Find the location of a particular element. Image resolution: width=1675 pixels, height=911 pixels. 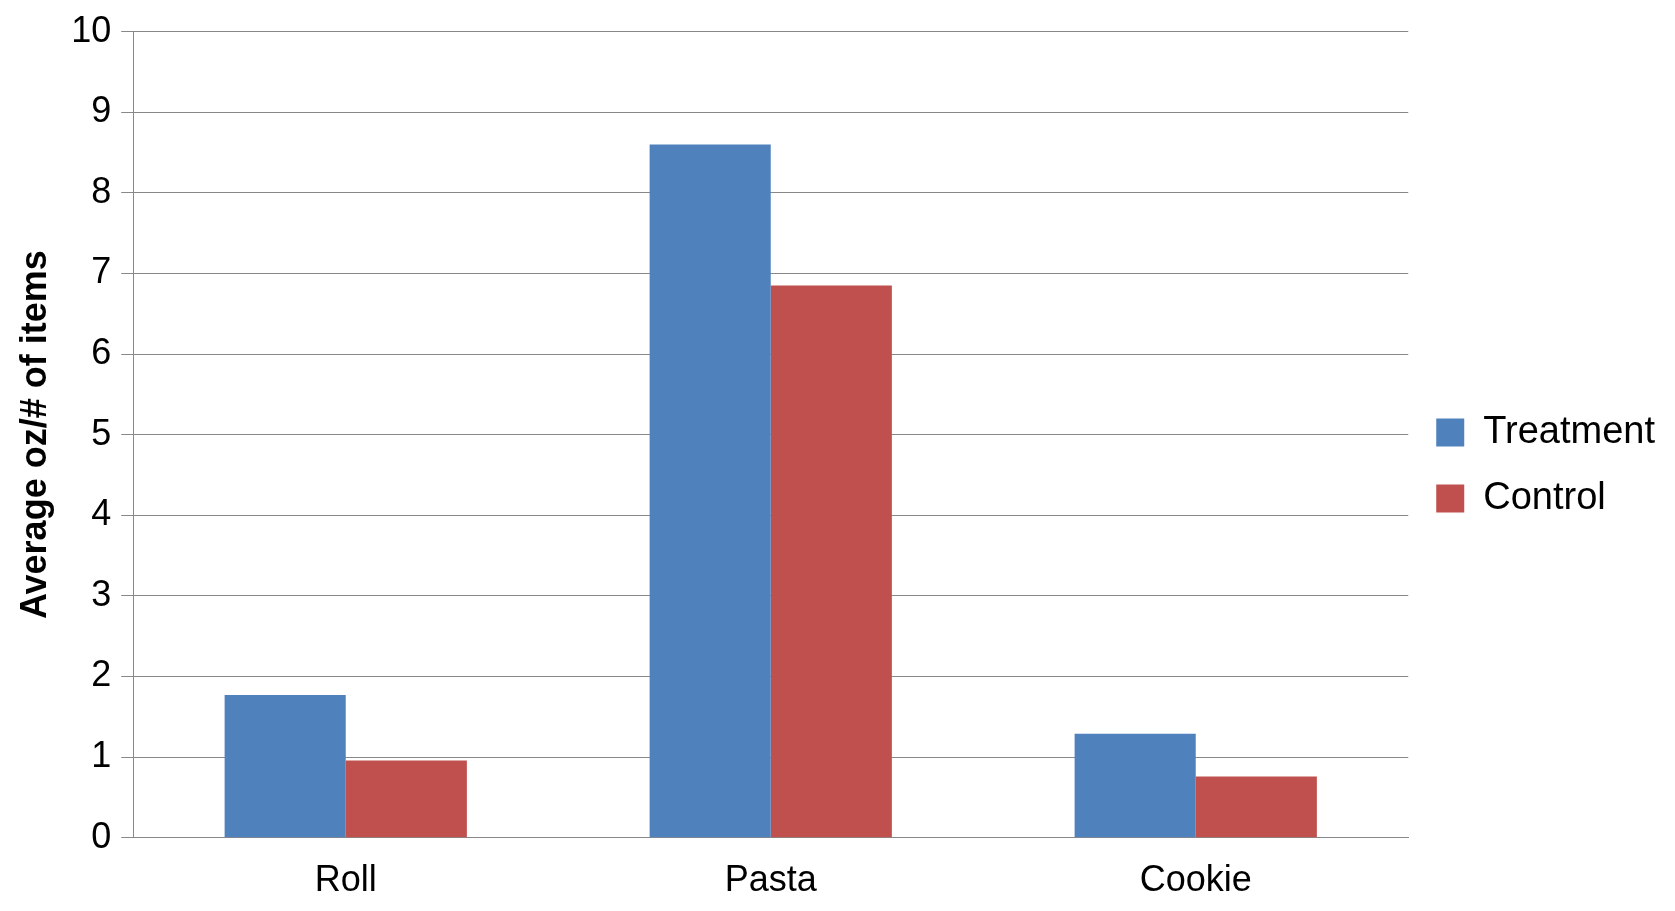

x-tick-label: Roll is located at coordinates (345, 879).